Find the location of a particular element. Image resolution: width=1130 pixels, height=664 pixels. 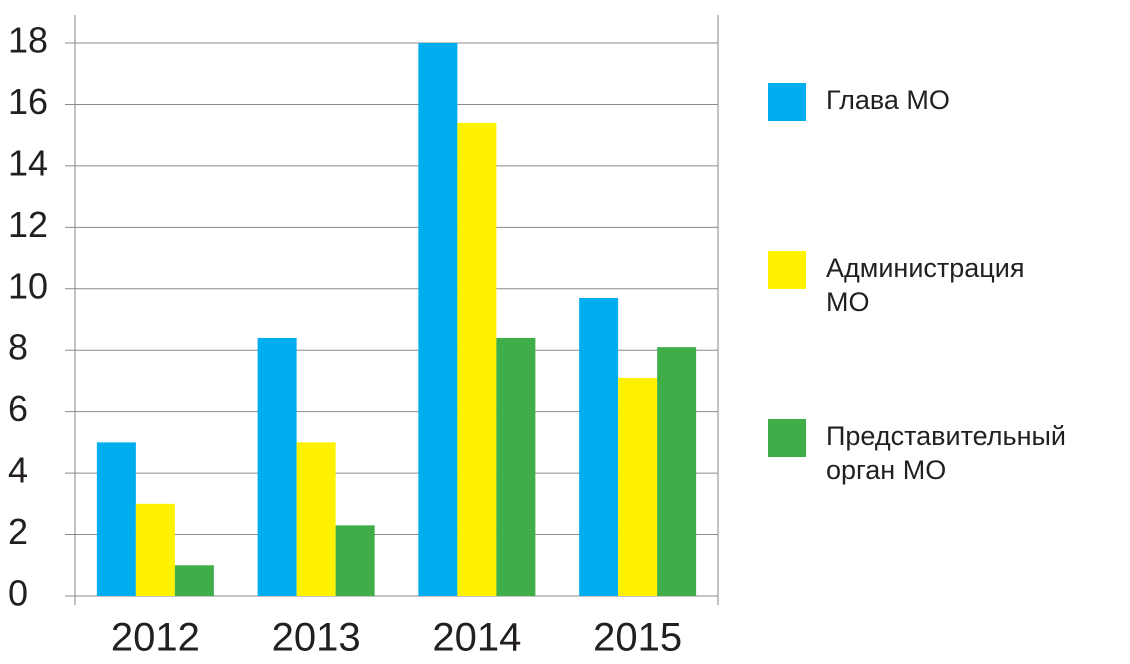

y-tick-label: 6 is located at coordinates (18, 408).